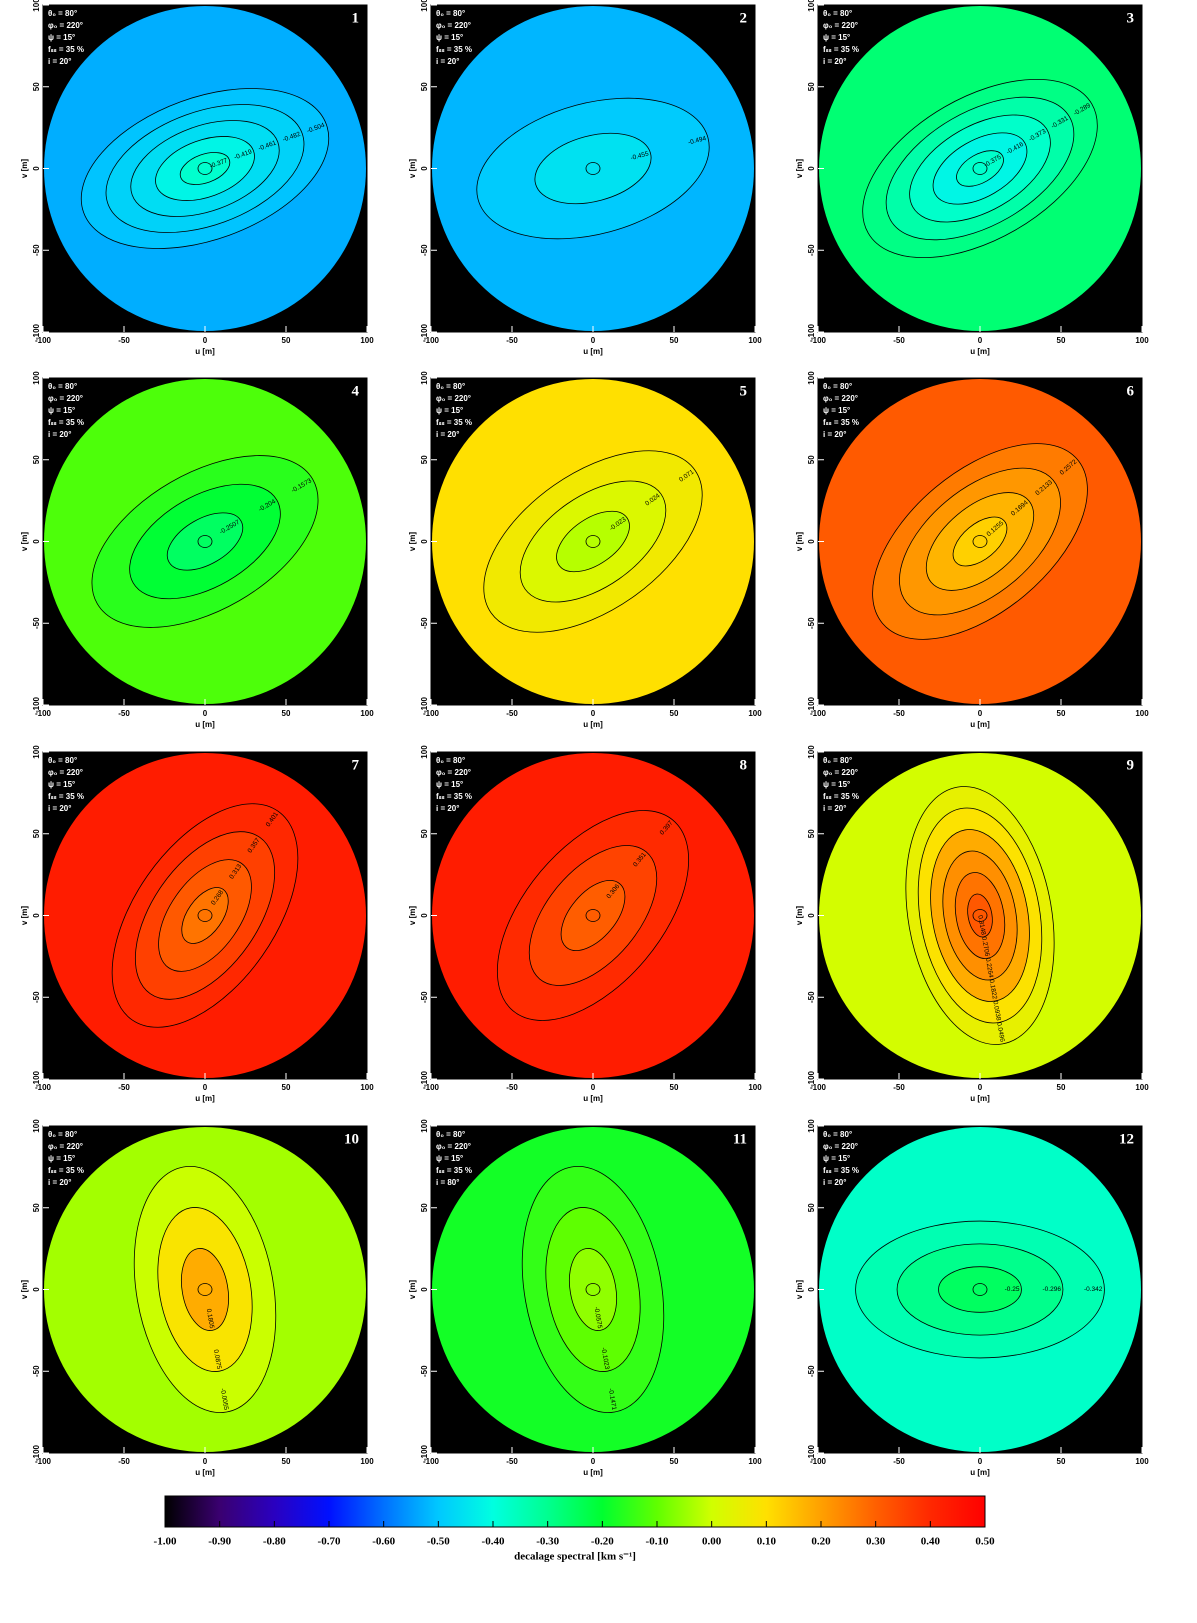  Describe the element at coordinates (1131, 18) in the screenshot. I see `panel-number: 3` at that location.